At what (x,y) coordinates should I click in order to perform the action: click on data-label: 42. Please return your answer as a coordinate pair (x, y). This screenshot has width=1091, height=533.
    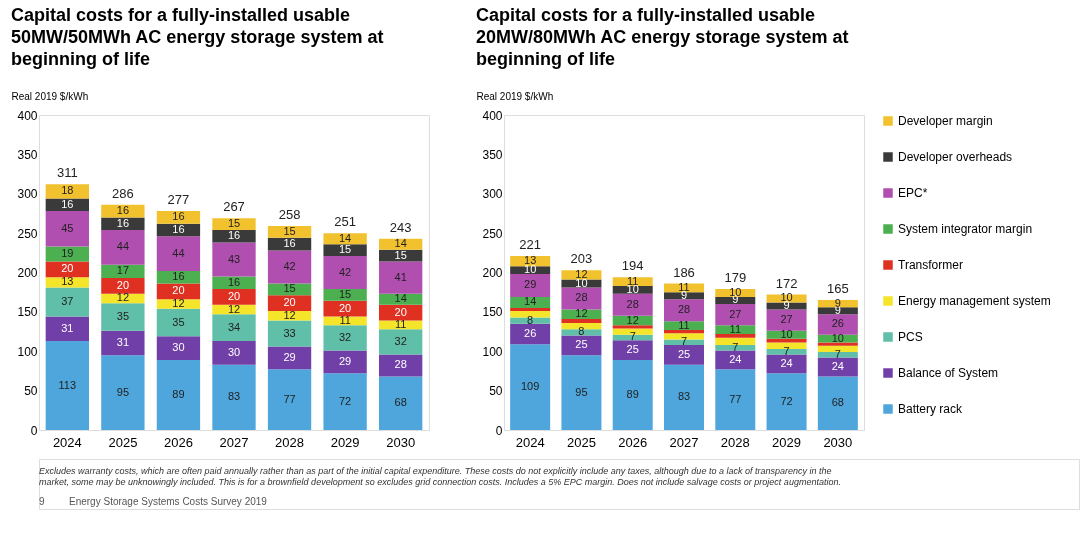
    Looking at the image, I should click on (345, 271).